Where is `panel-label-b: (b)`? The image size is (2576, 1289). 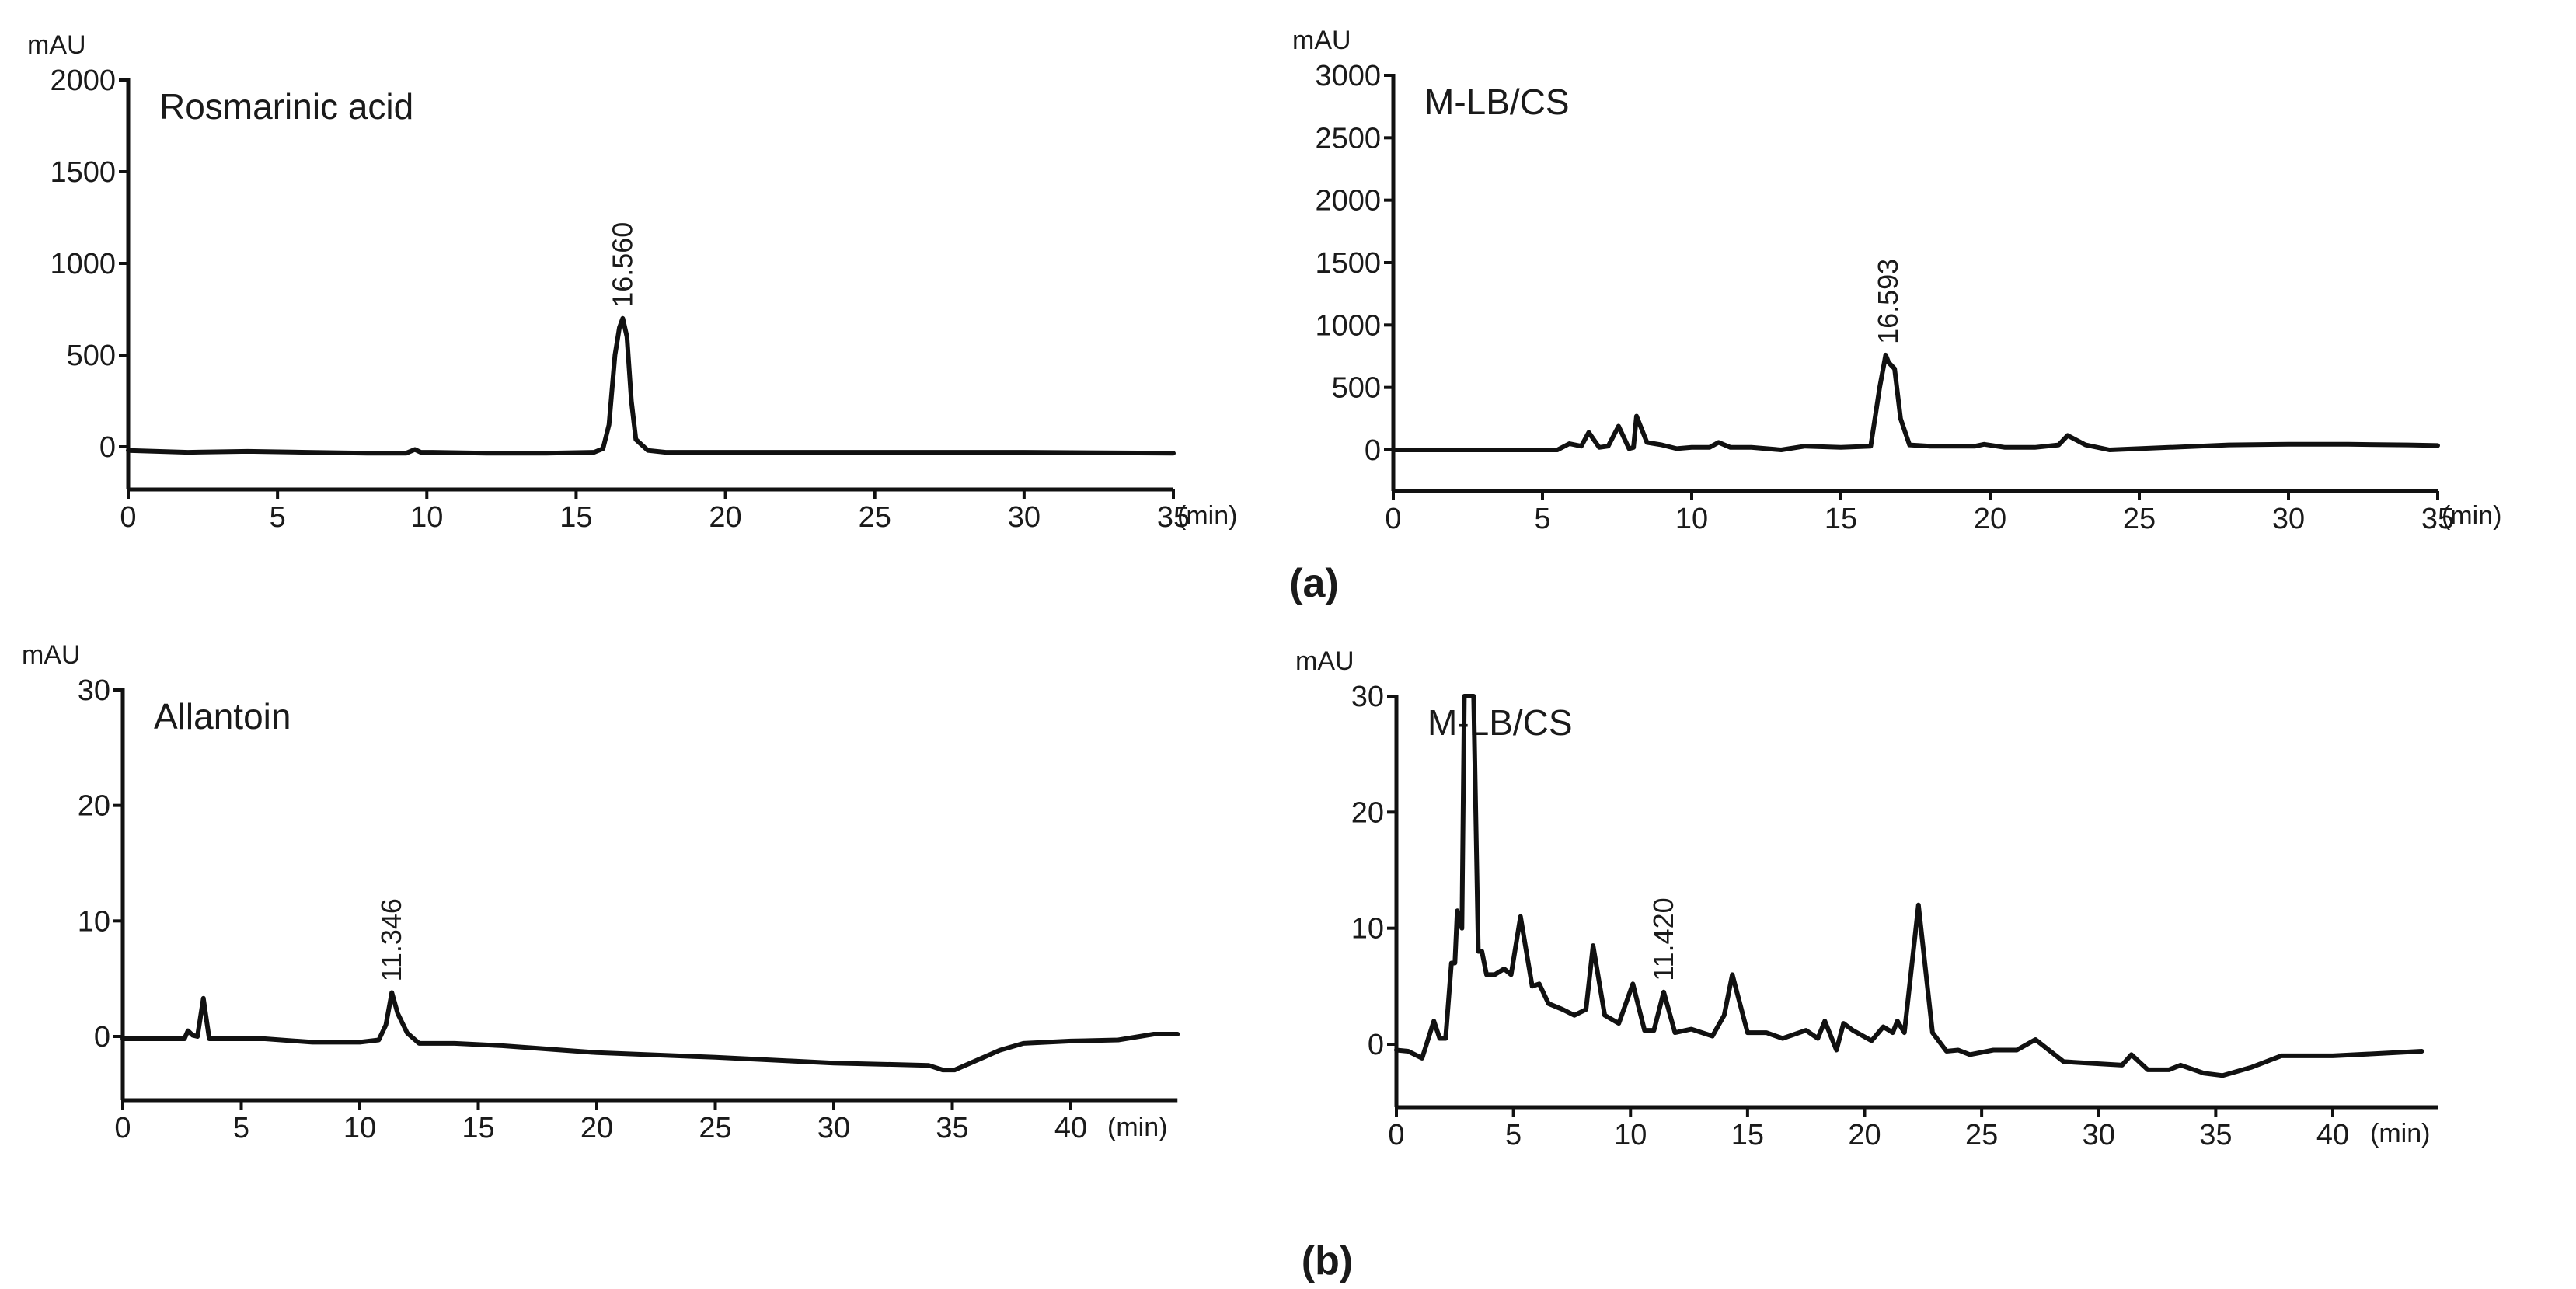
panel-label-b: (b) is located at coordinates (1327, 1261).